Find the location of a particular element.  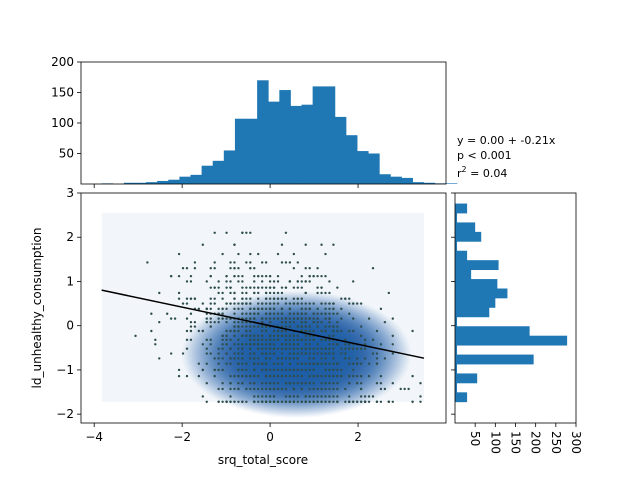

right-x-tick-label: 300 is located at coordinates (576, 442).